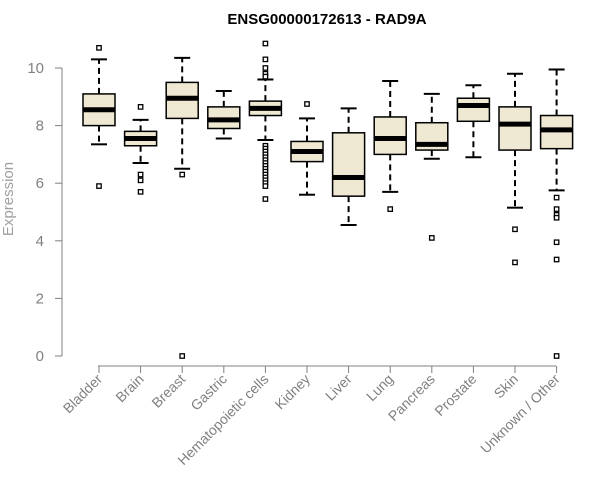  Describe the element at coordinates (224, 115) in the screenshot. I see `box-gastric` at that location.